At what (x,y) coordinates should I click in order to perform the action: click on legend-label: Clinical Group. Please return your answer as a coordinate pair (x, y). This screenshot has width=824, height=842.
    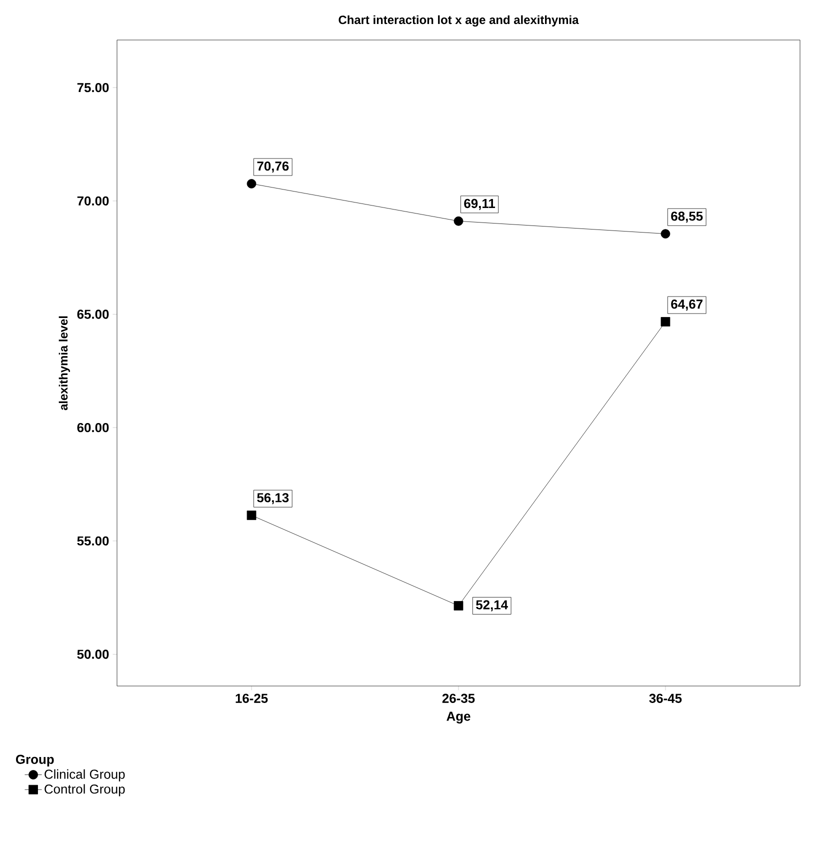
    Looking at the image, I should click on (84, 775).